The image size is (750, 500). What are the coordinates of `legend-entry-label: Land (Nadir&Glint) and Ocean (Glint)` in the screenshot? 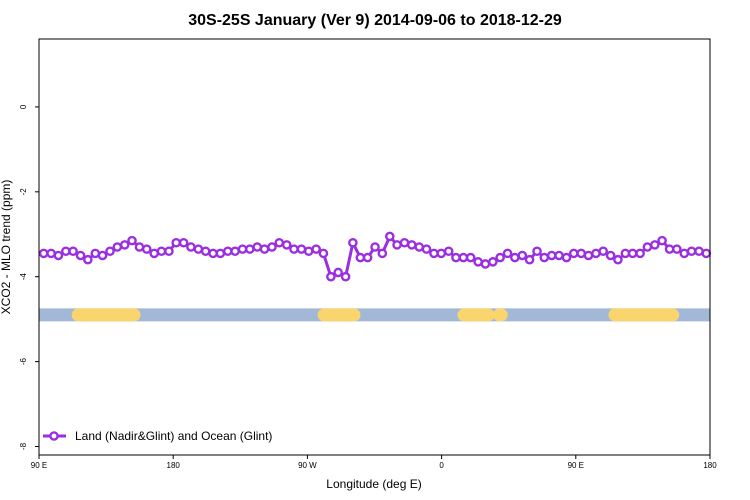 It's located at (173, 436).